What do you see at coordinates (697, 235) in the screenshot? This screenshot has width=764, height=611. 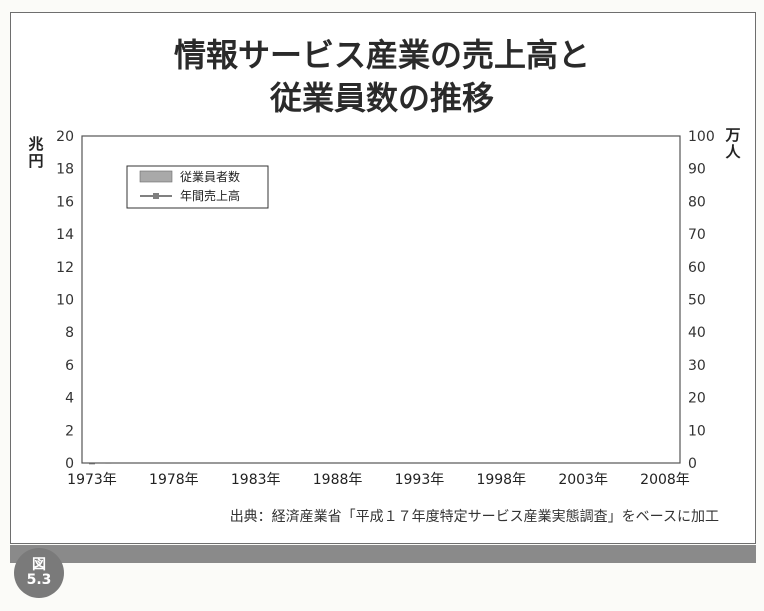 I see `right-axis-tick-label: 70` at bounding box center [697, 235].